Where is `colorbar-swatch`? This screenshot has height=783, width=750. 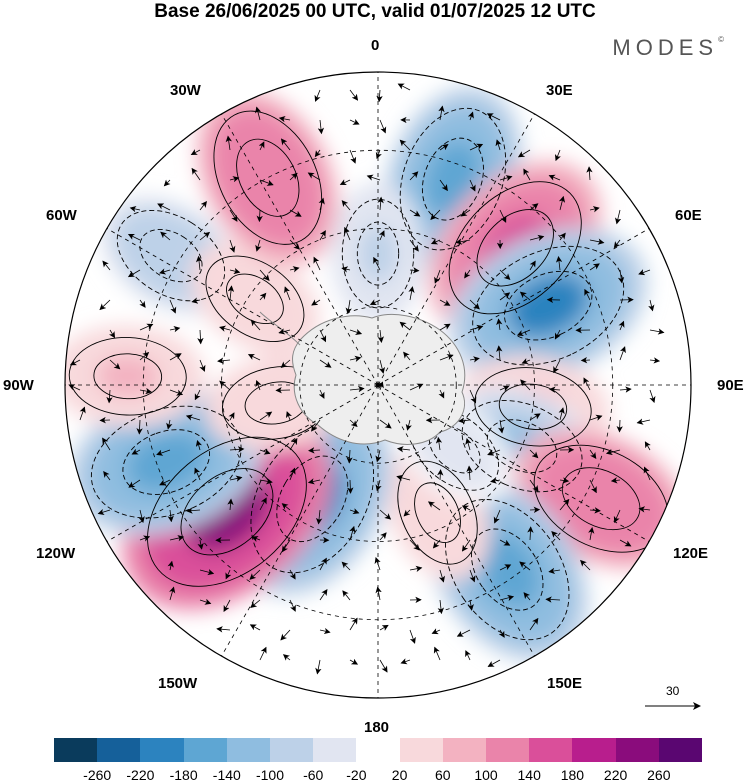
colorbar-swatch is located at coordinates (76, 750).